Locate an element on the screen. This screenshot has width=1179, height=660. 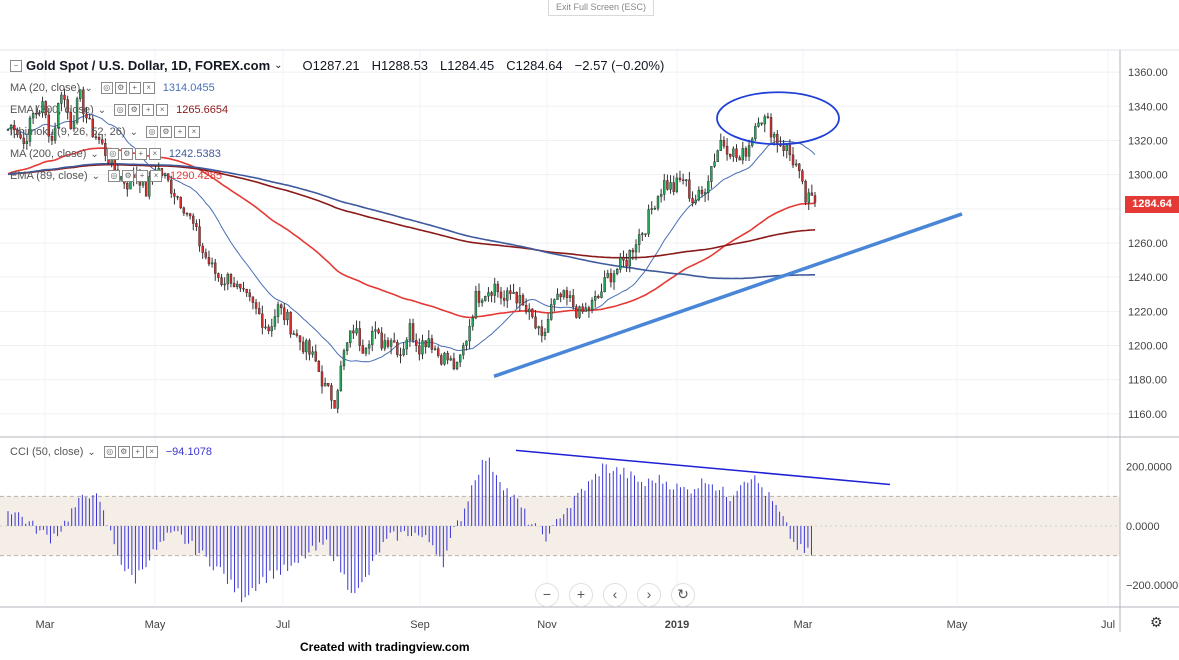
exit-fullscreen-button: Exit Full Screen (ESC) is located at coordinates (601, 8).